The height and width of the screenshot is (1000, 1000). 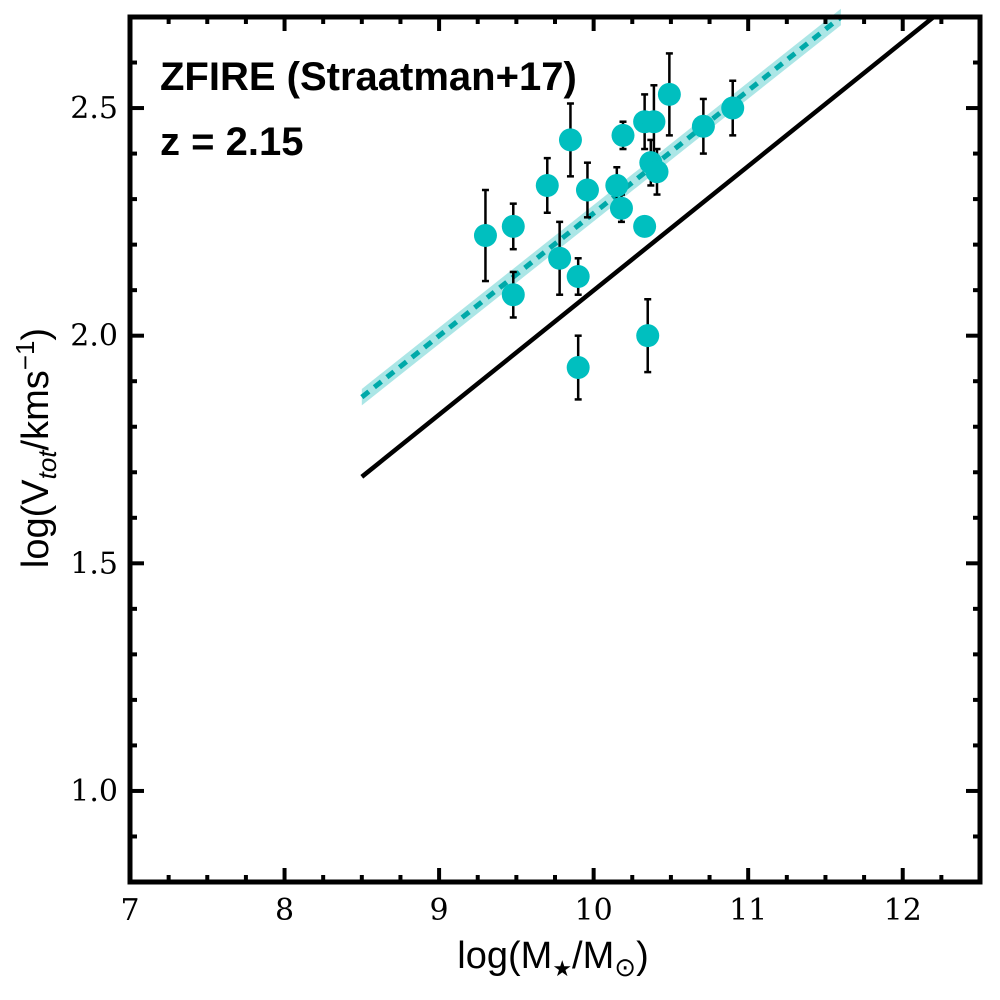 I want to click on x-tick-label: 11, so click(x=748, y=910).